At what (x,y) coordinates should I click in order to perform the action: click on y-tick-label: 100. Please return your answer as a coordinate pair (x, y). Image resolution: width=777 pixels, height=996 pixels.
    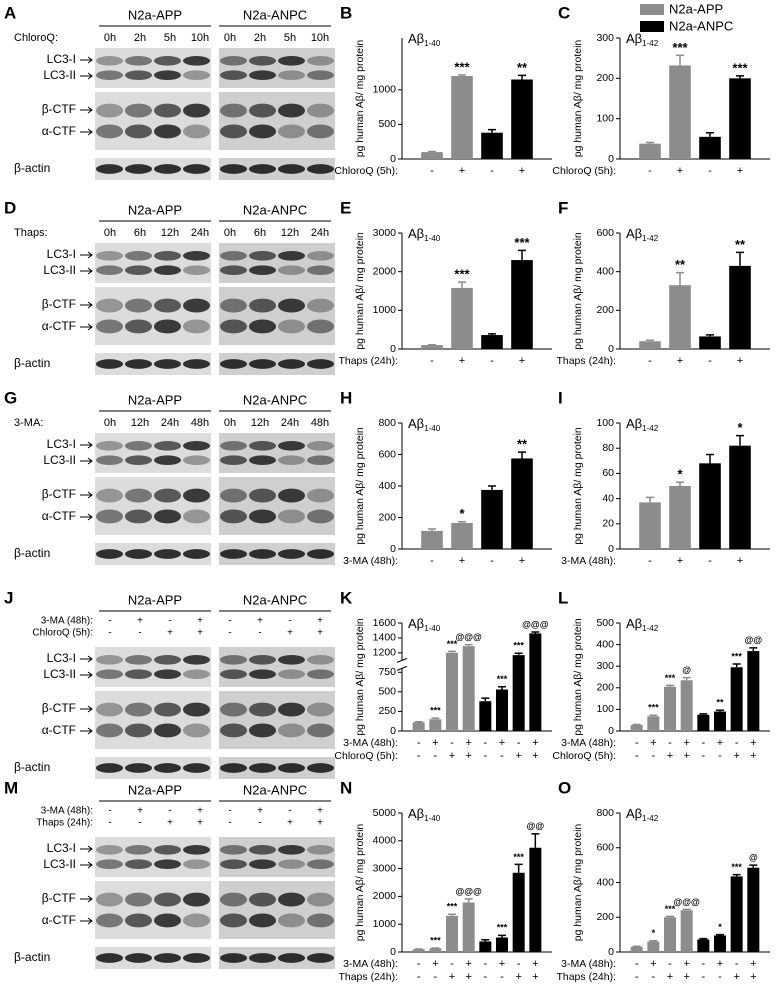
    Looking at the image, I should click on (605, 118).